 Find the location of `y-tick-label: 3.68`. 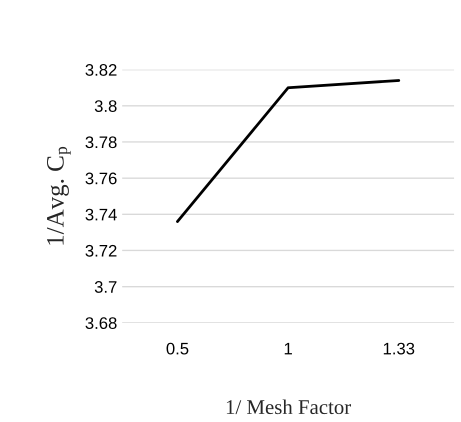

y-tick-label: 3.68 is located at coordinates (101, 323).